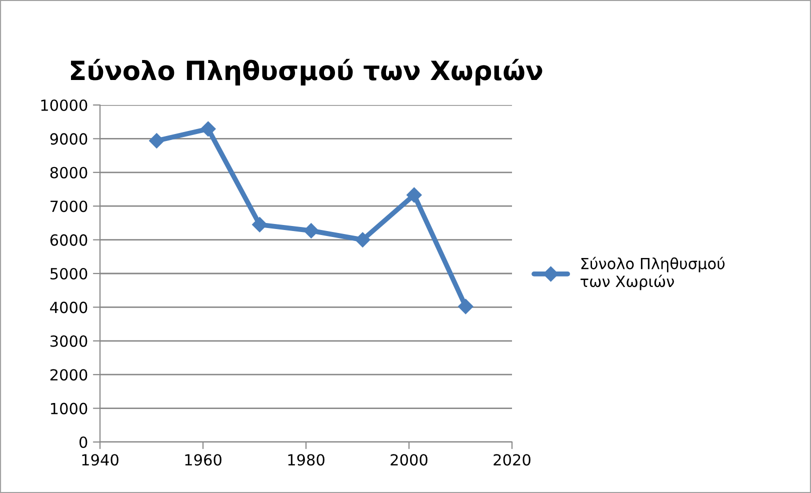 The width and height of the screenshot is (811, 493). Describe the element at coordinates (69, 274) in the screenshot. I see `y-tick-label: 5000` at that location.